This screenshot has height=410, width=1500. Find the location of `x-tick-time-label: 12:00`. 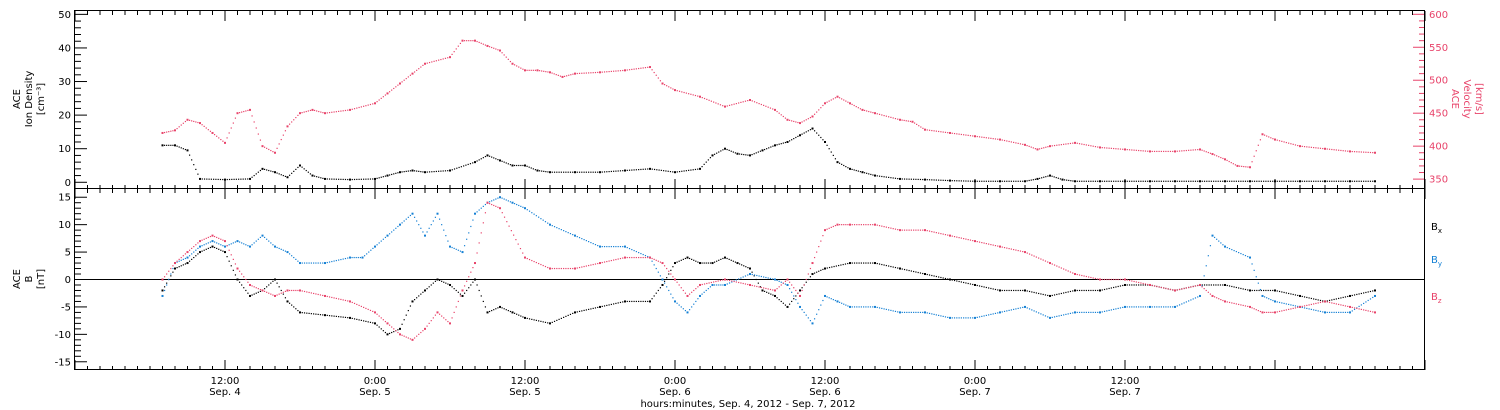

x-tick-time-label: 12:00 is located at coordinates (525, 381).